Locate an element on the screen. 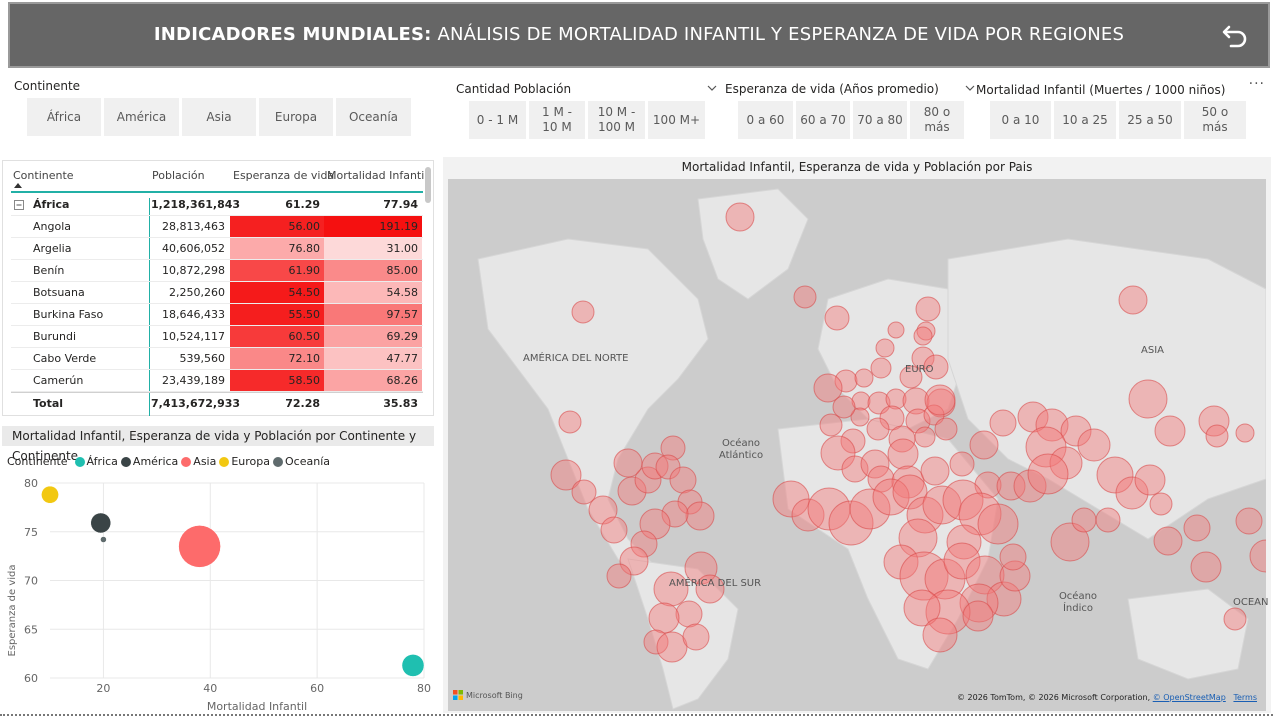 The width and height of the screenshot is (1273, 718). poblacion-option-100m-plus: 100 M+ is located at coordinates (676, 120).